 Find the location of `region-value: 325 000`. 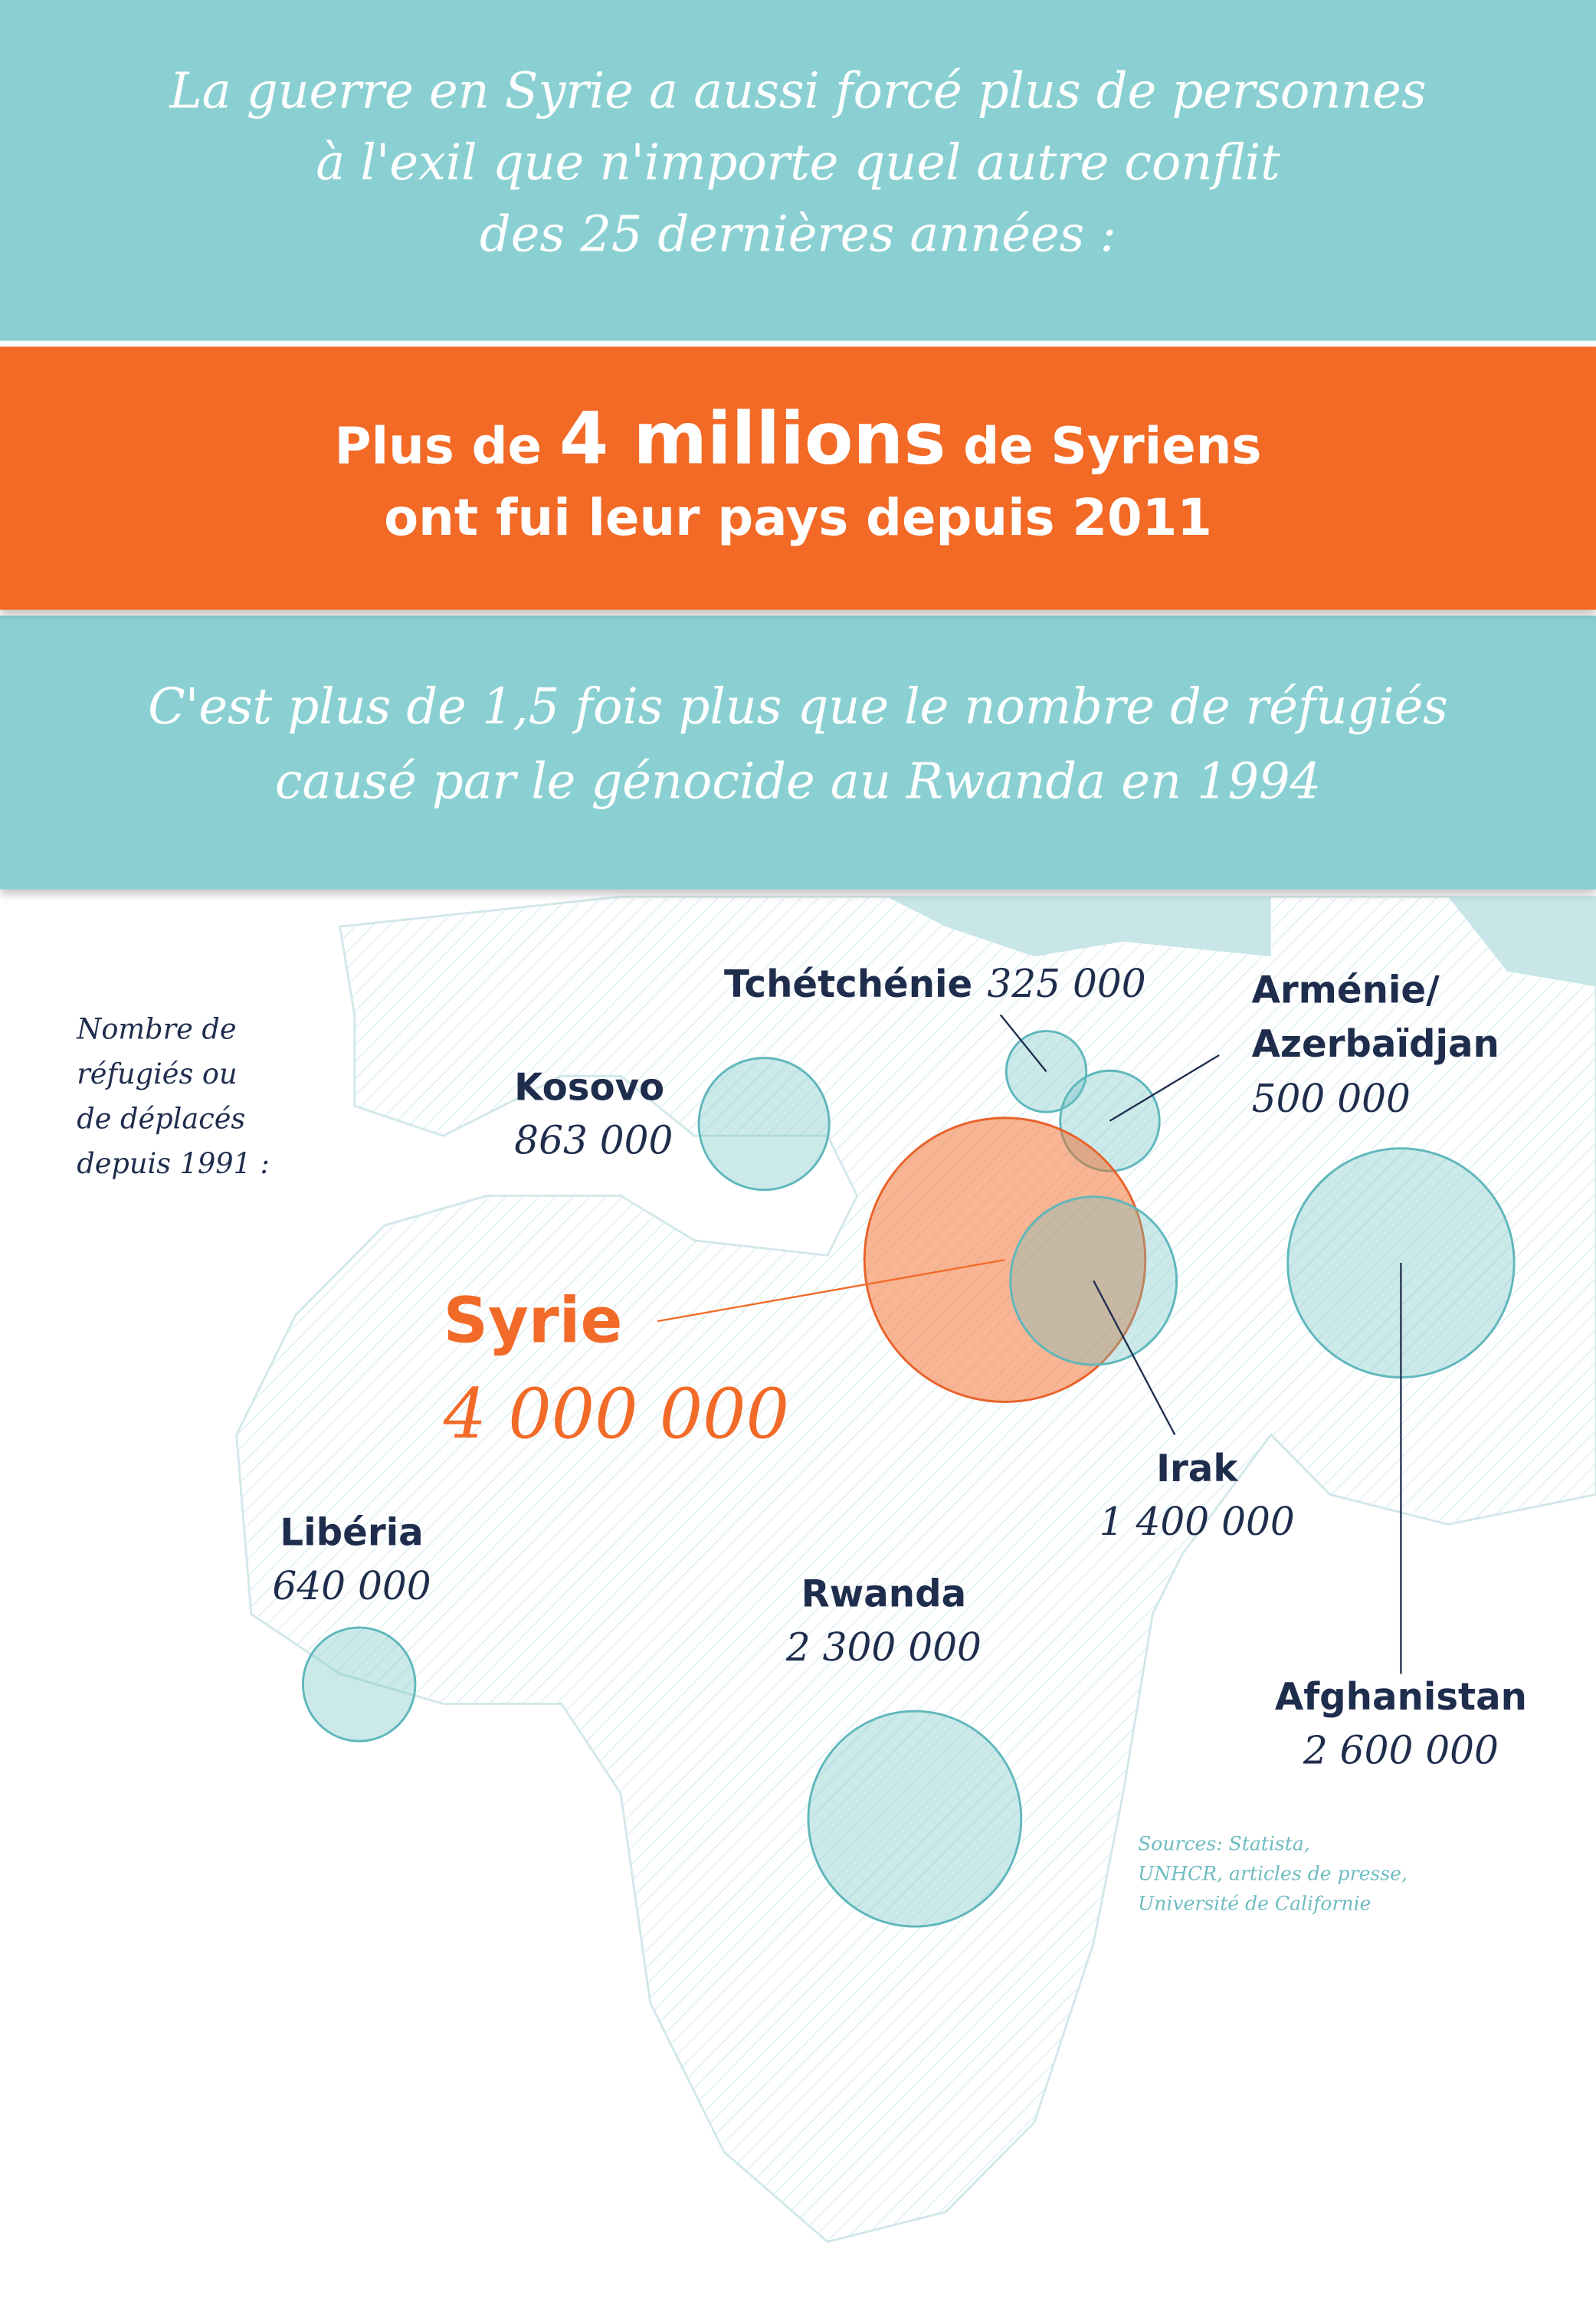

region-value: 325 000 is located at coordinates (1066, 983).